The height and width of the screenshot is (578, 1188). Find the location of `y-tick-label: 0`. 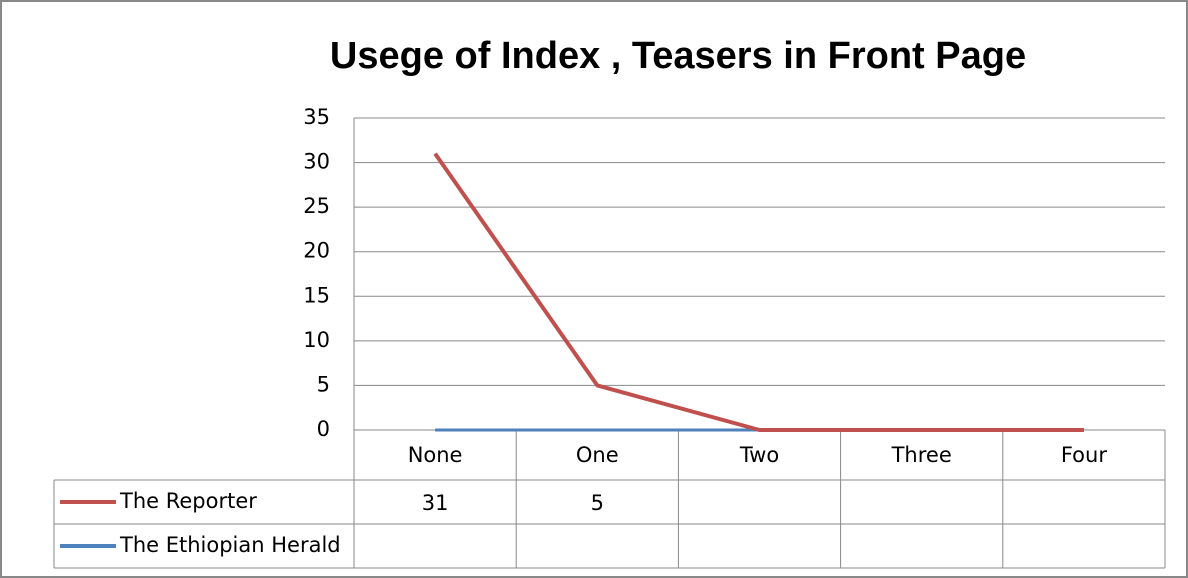

y-tick-label: 0 is located at coordinates (323, 429).